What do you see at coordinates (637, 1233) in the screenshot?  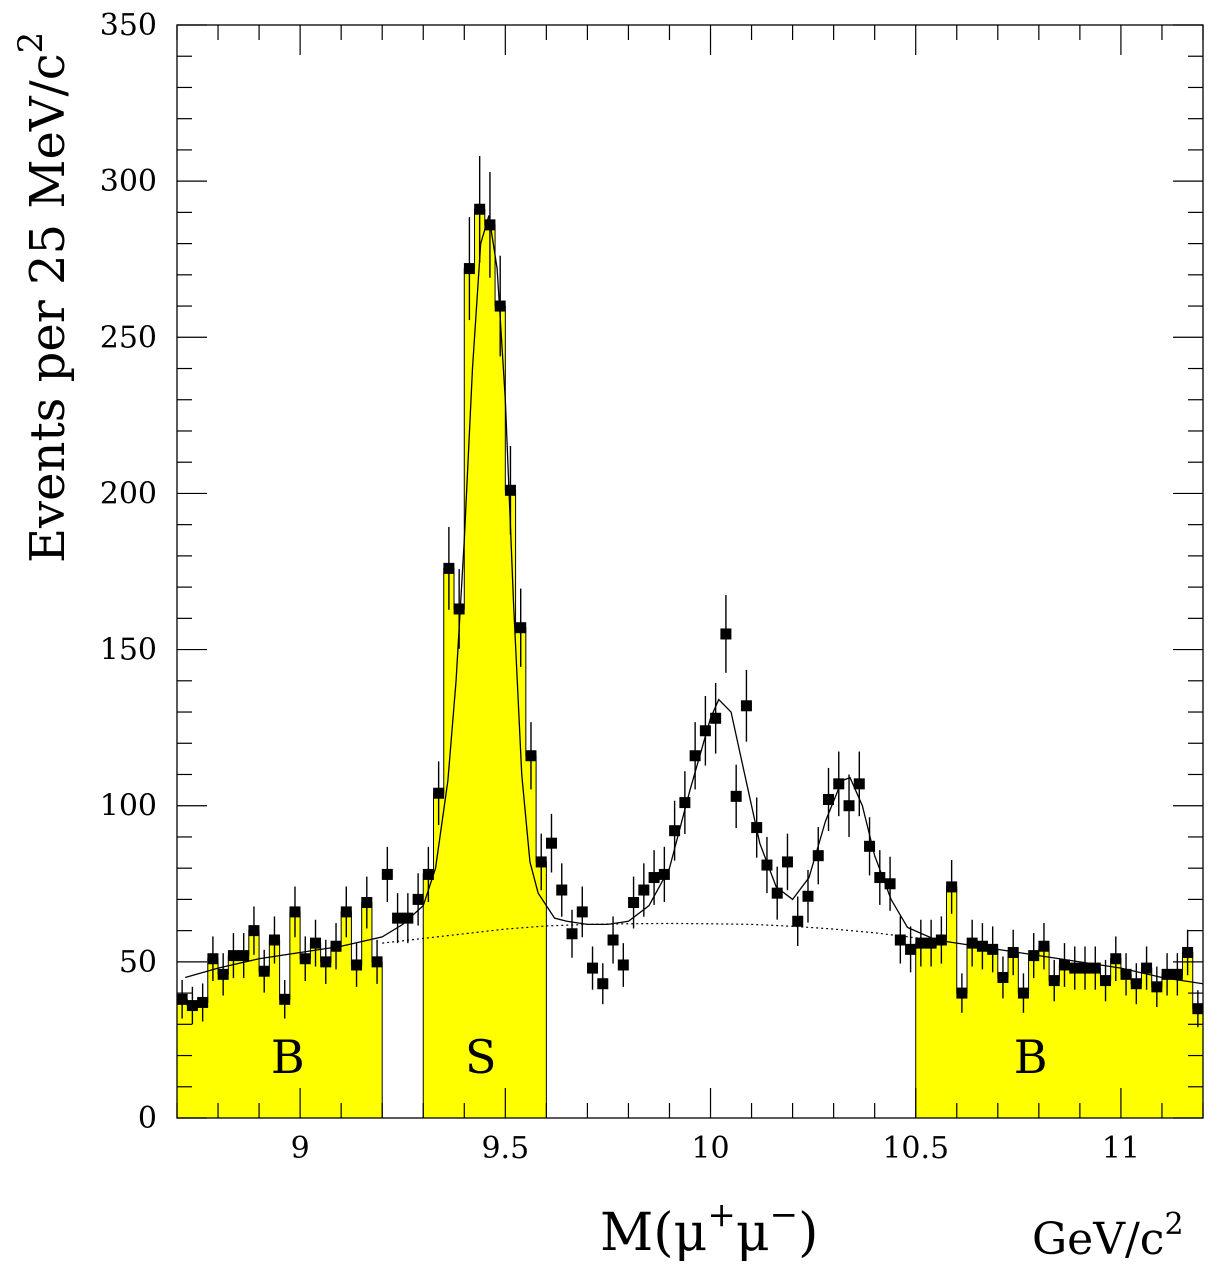 I see `x-axis-label-m: M(` at bounding box center [637, 1233].